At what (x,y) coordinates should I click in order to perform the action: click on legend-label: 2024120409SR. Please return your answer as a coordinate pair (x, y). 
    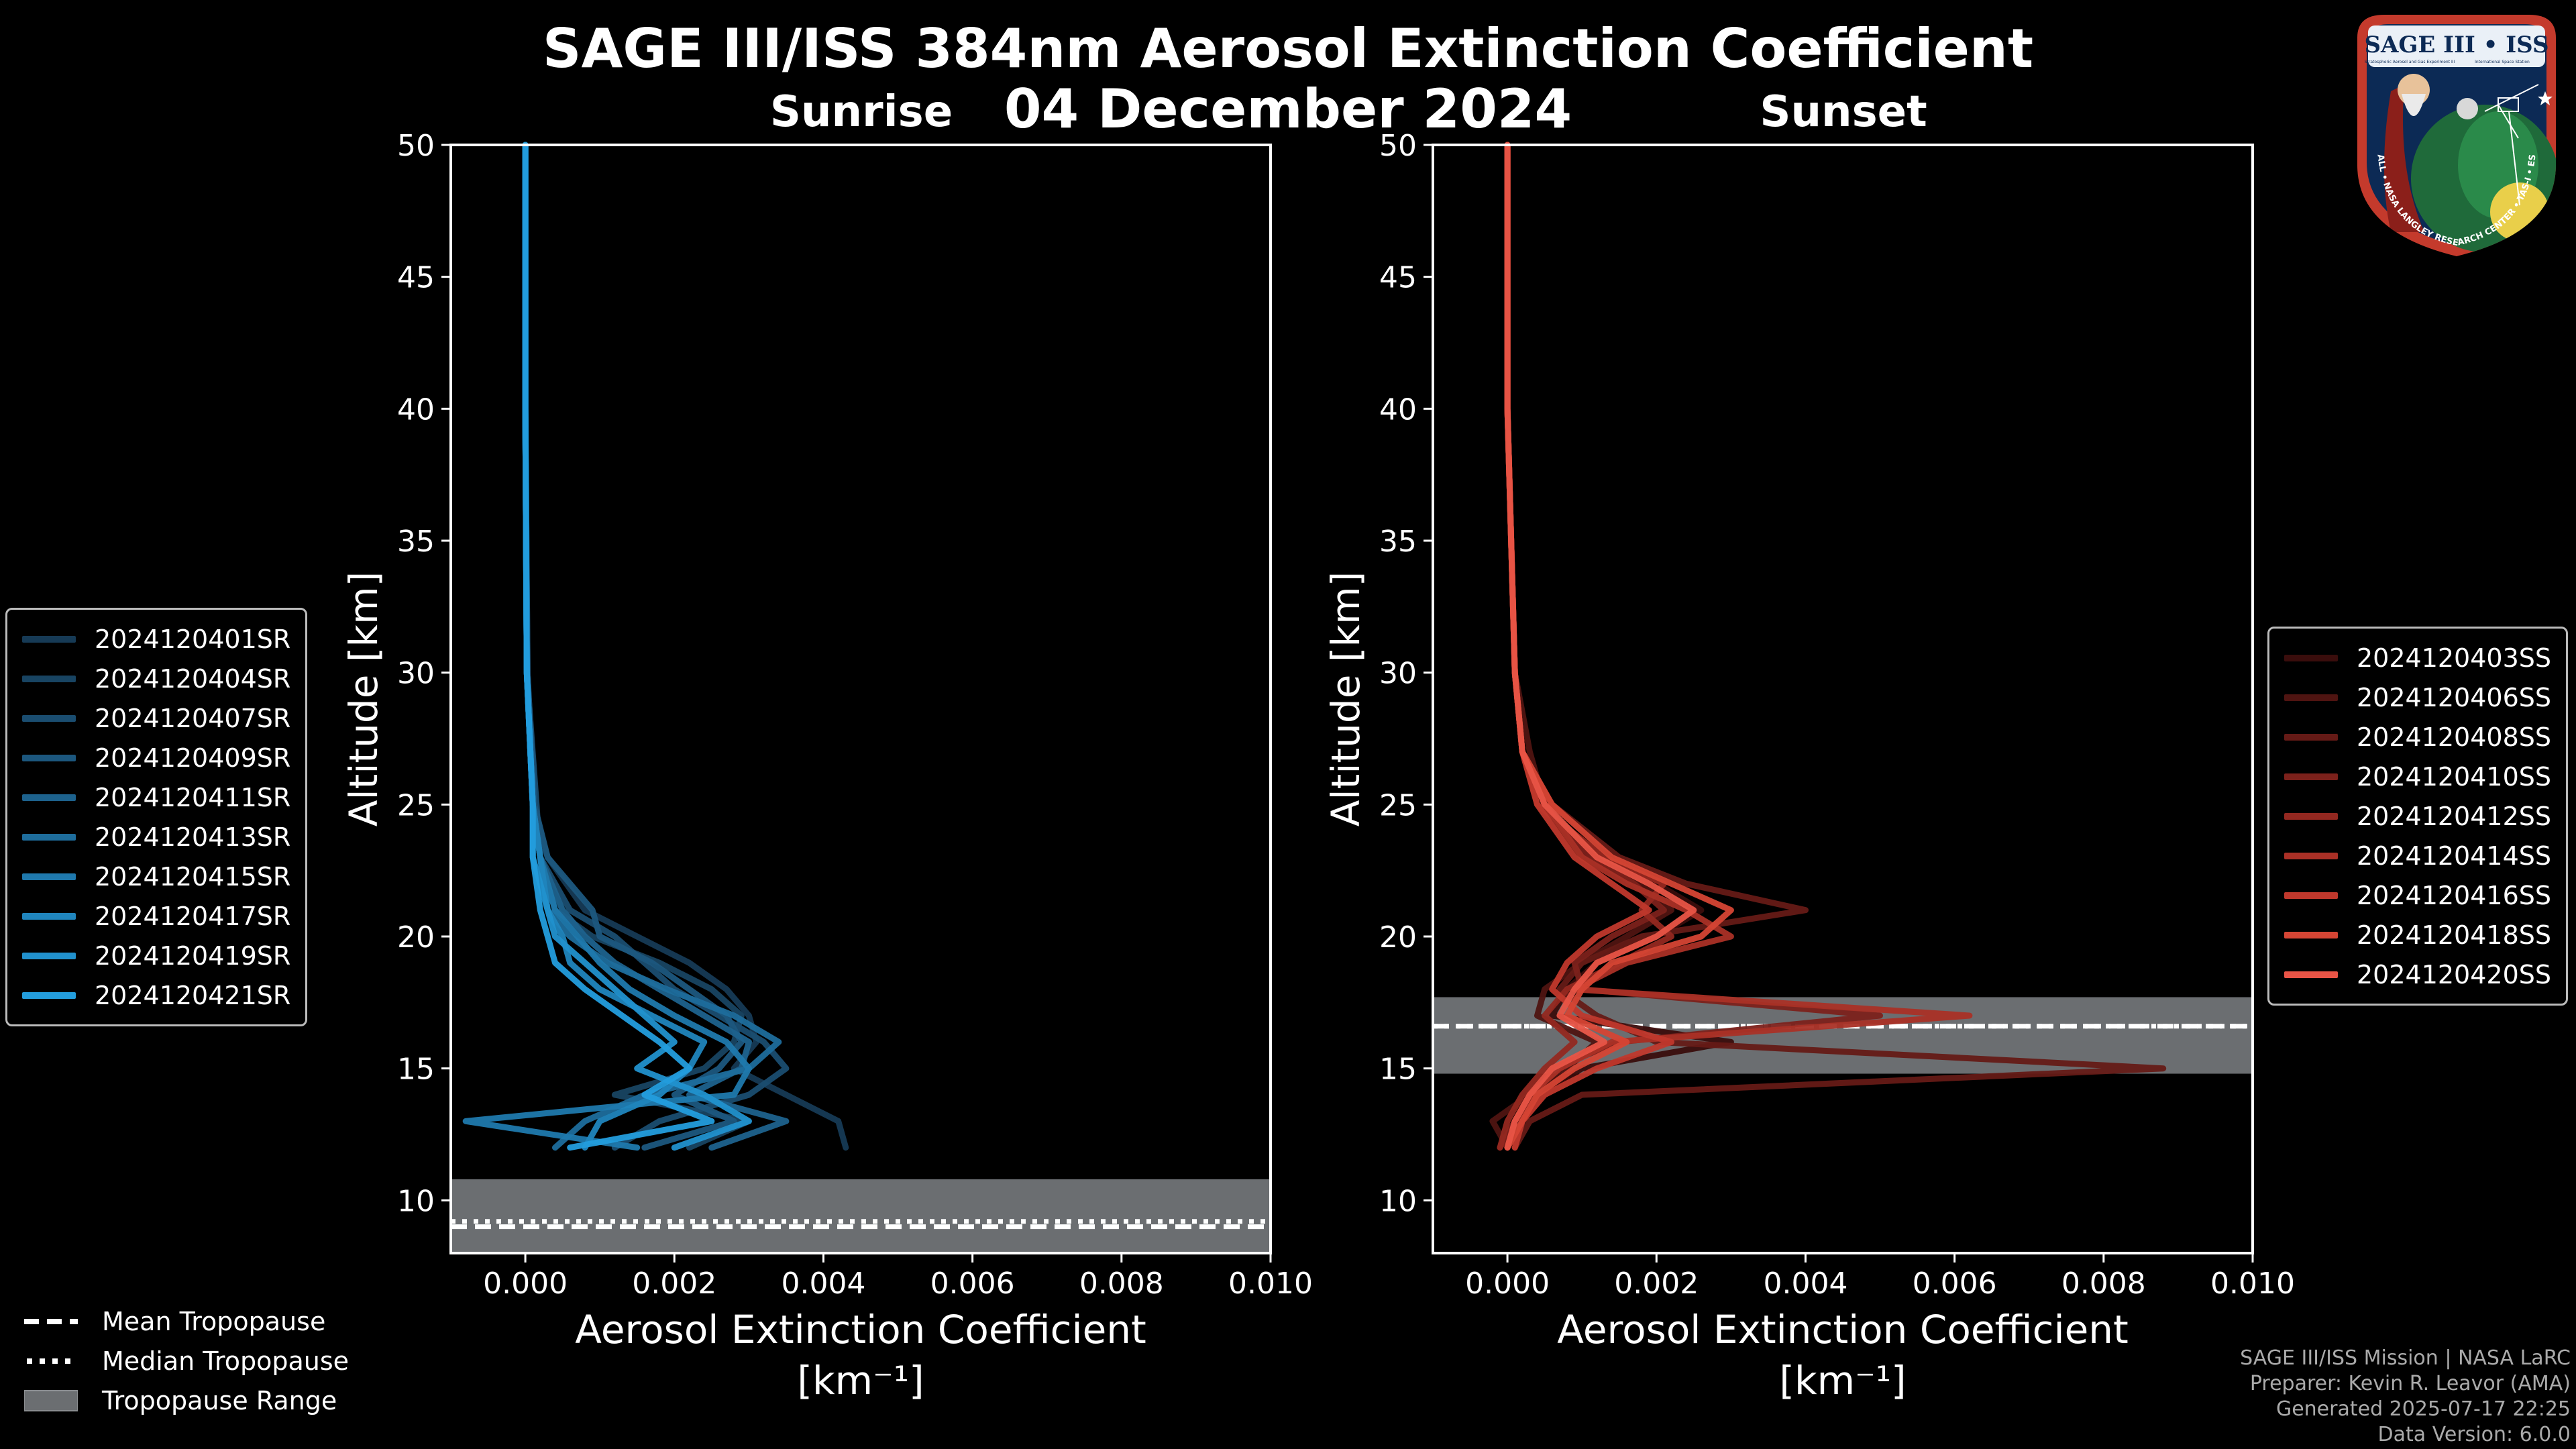
    Looking at the image, I should click on (193, 758).